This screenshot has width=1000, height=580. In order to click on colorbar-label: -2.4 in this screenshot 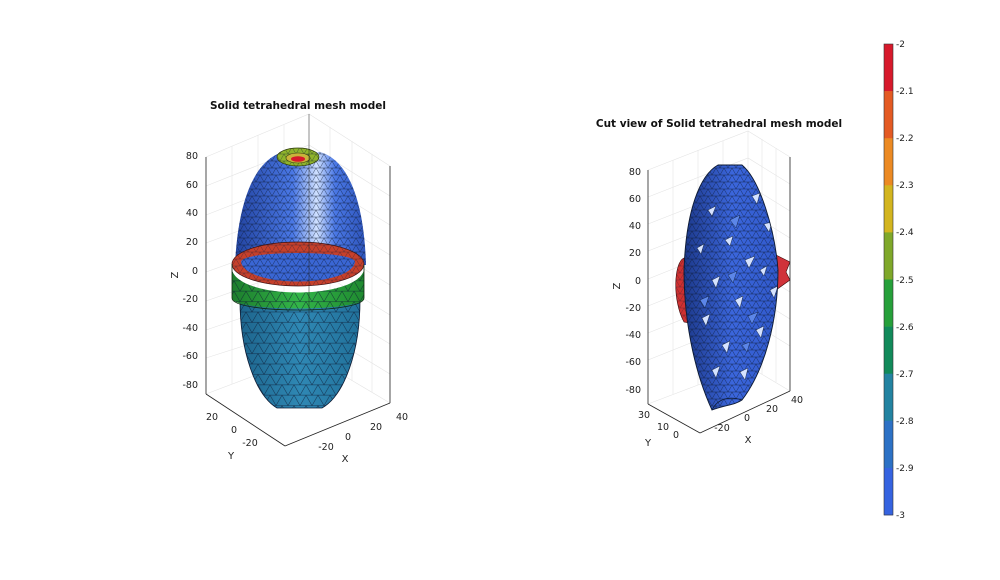, I will do `click(905, 233)`.